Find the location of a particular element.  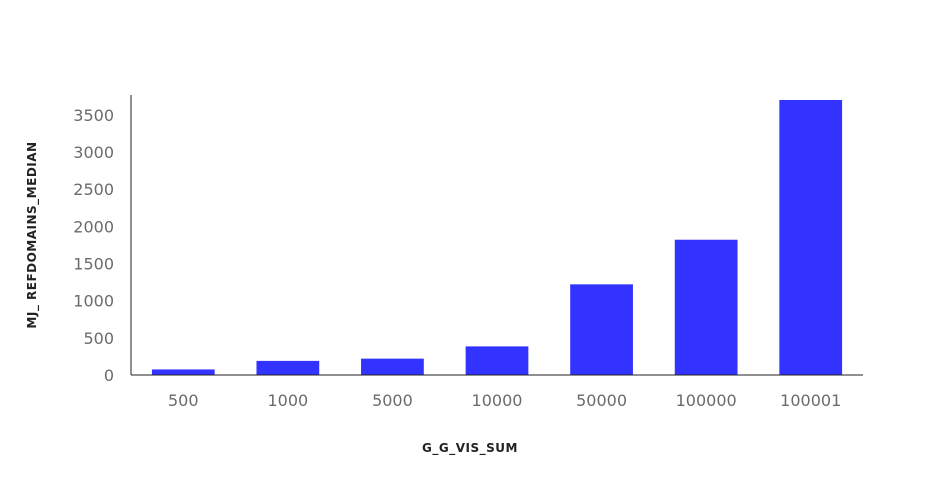

x-tick-label: 500 is located at coordinates (183, 400).